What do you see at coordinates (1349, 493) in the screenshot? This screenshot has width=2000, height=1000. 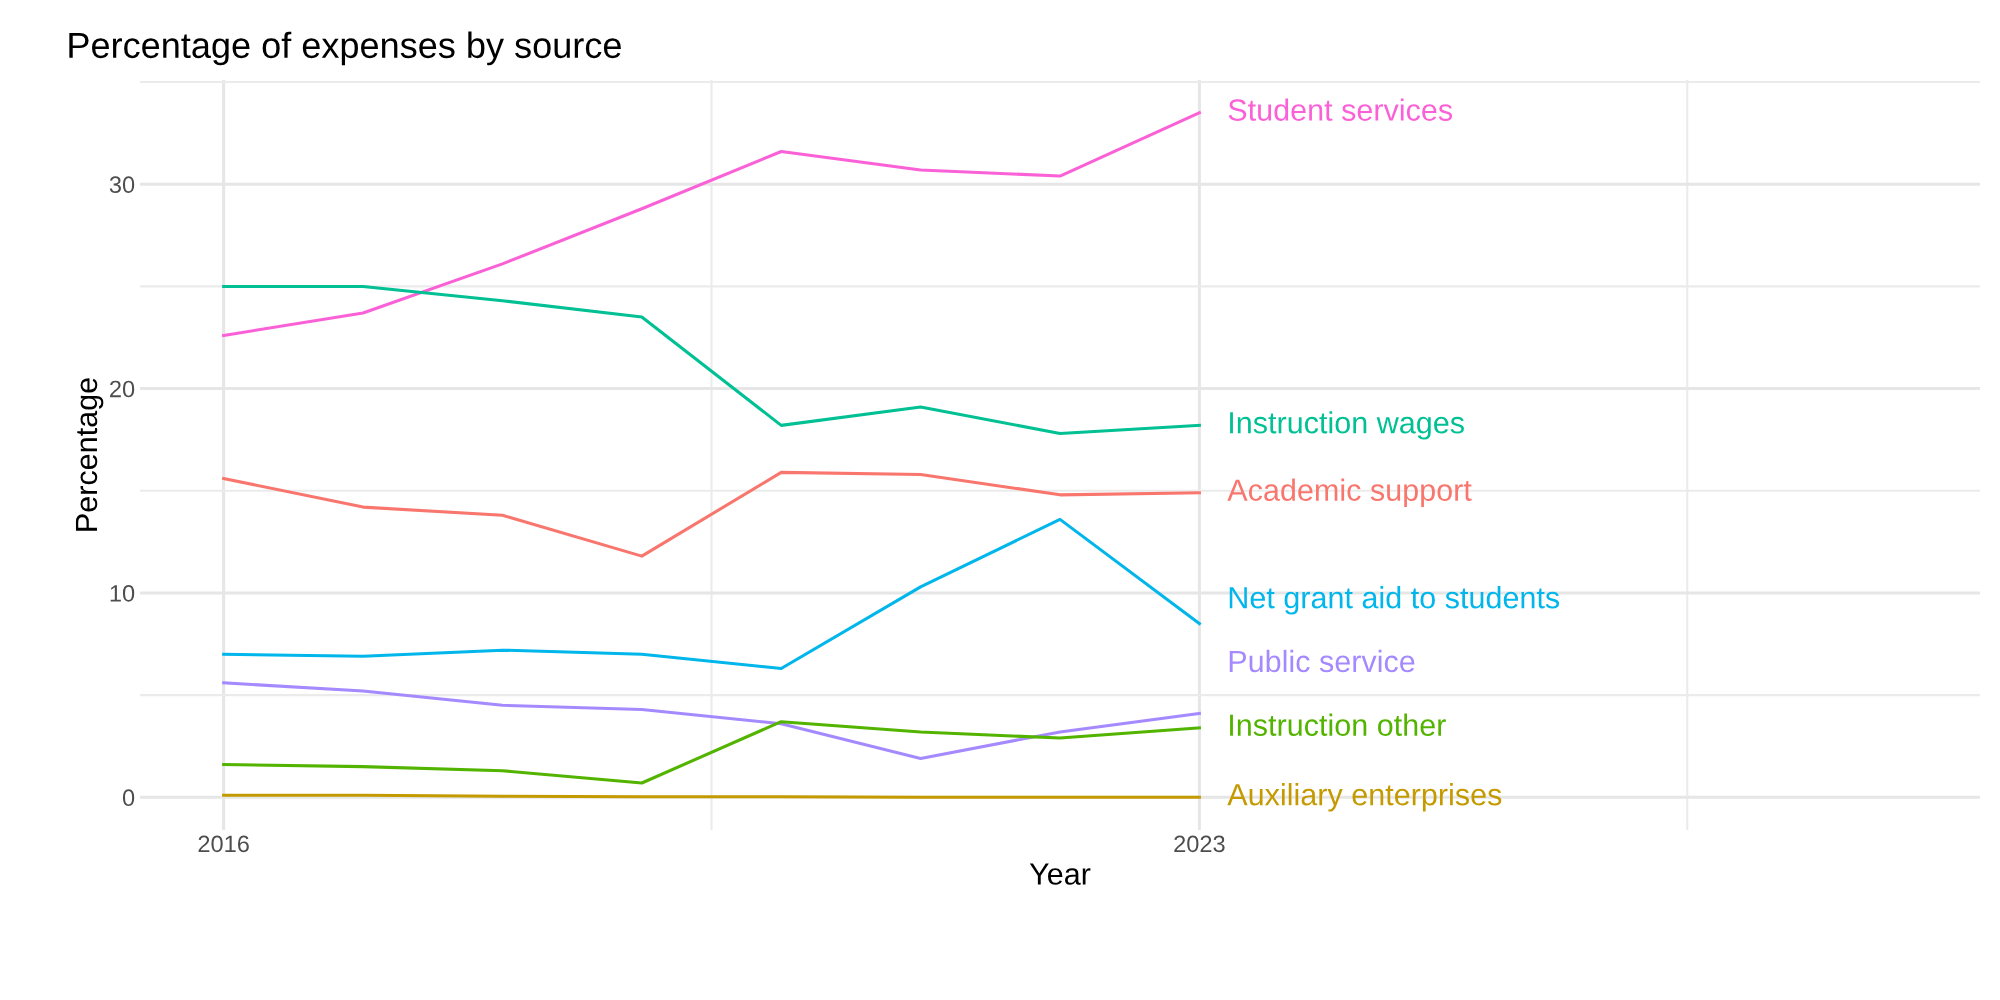 I see `series-label: Academic support` at bounding box center [1349, 493].